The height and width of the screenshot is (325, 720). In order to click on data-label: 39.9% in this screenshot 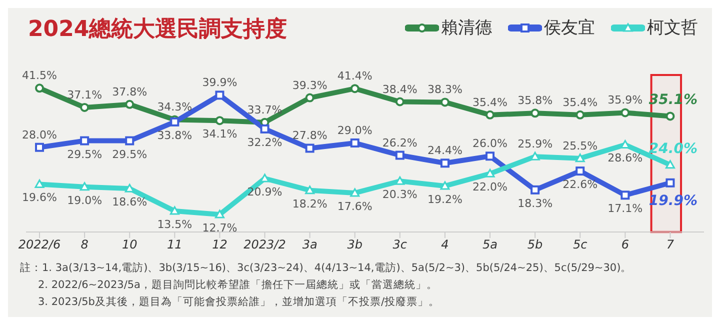, I will do `click(220, 83)`.